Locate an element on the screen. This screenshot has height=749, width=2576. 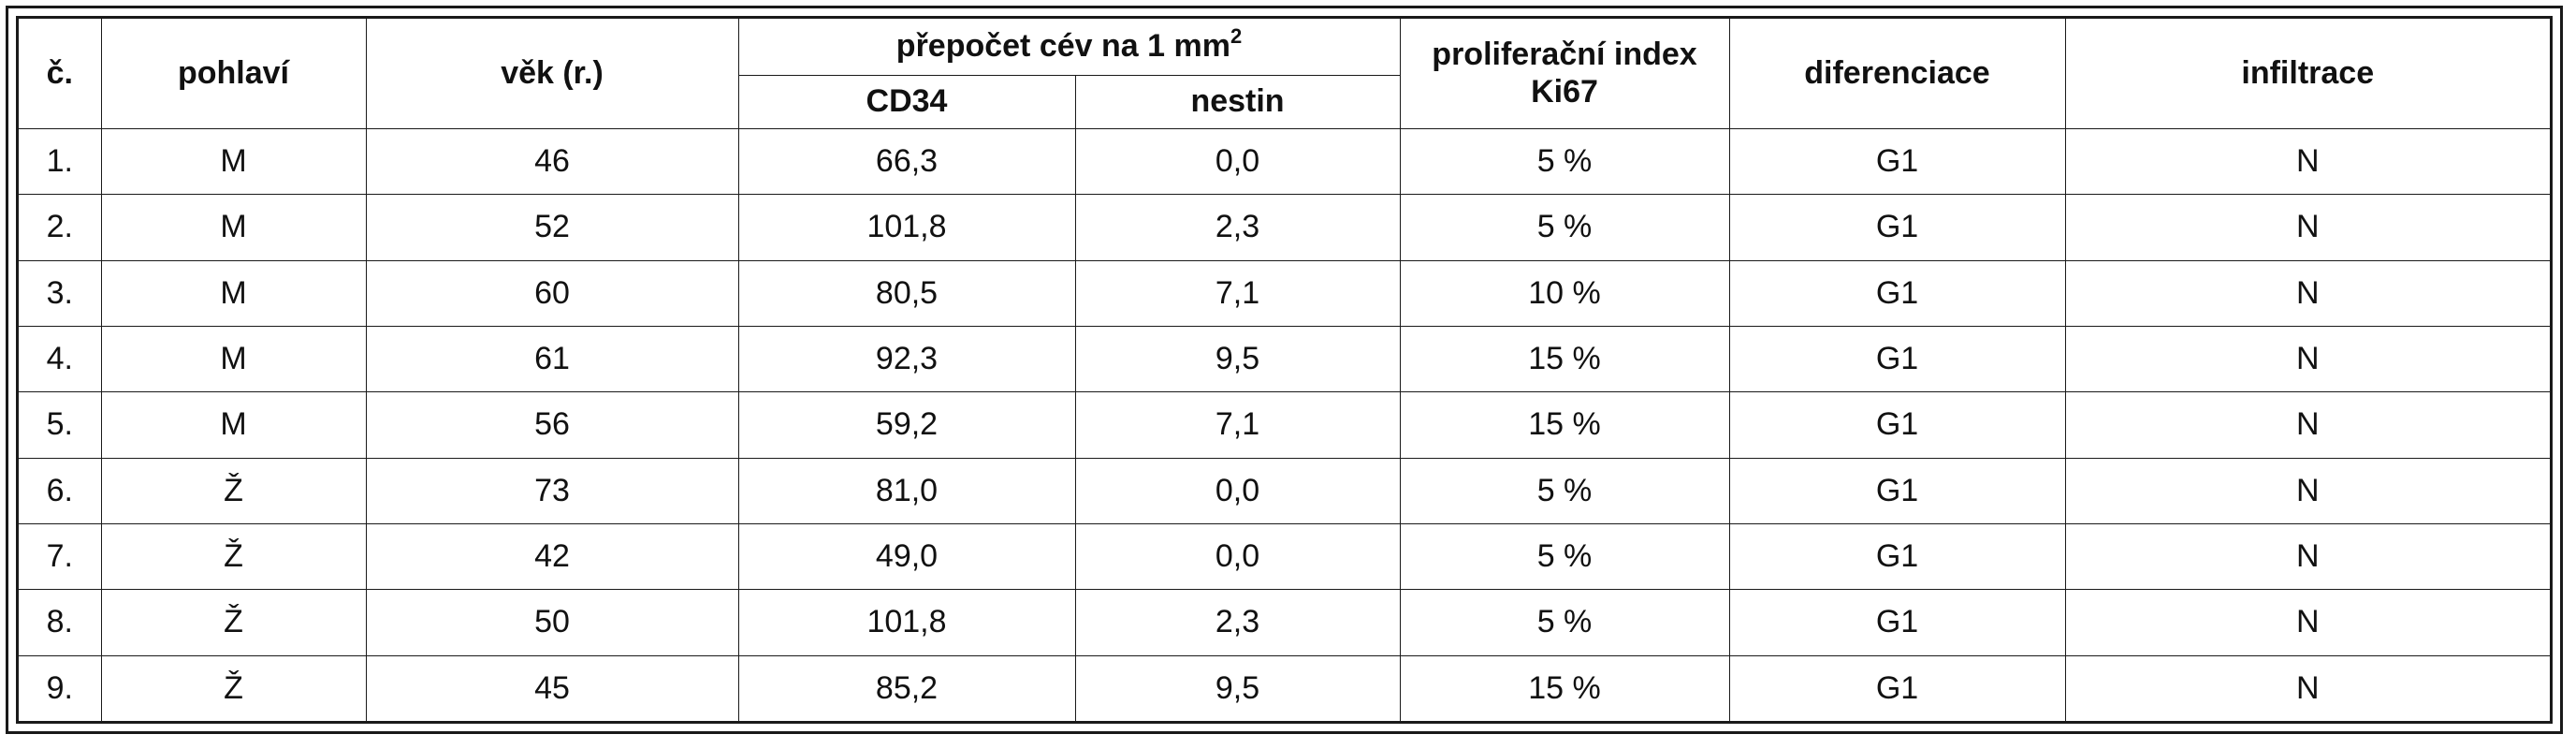
header-infiltration: infiltrace is located at coordinates (2307, 74).